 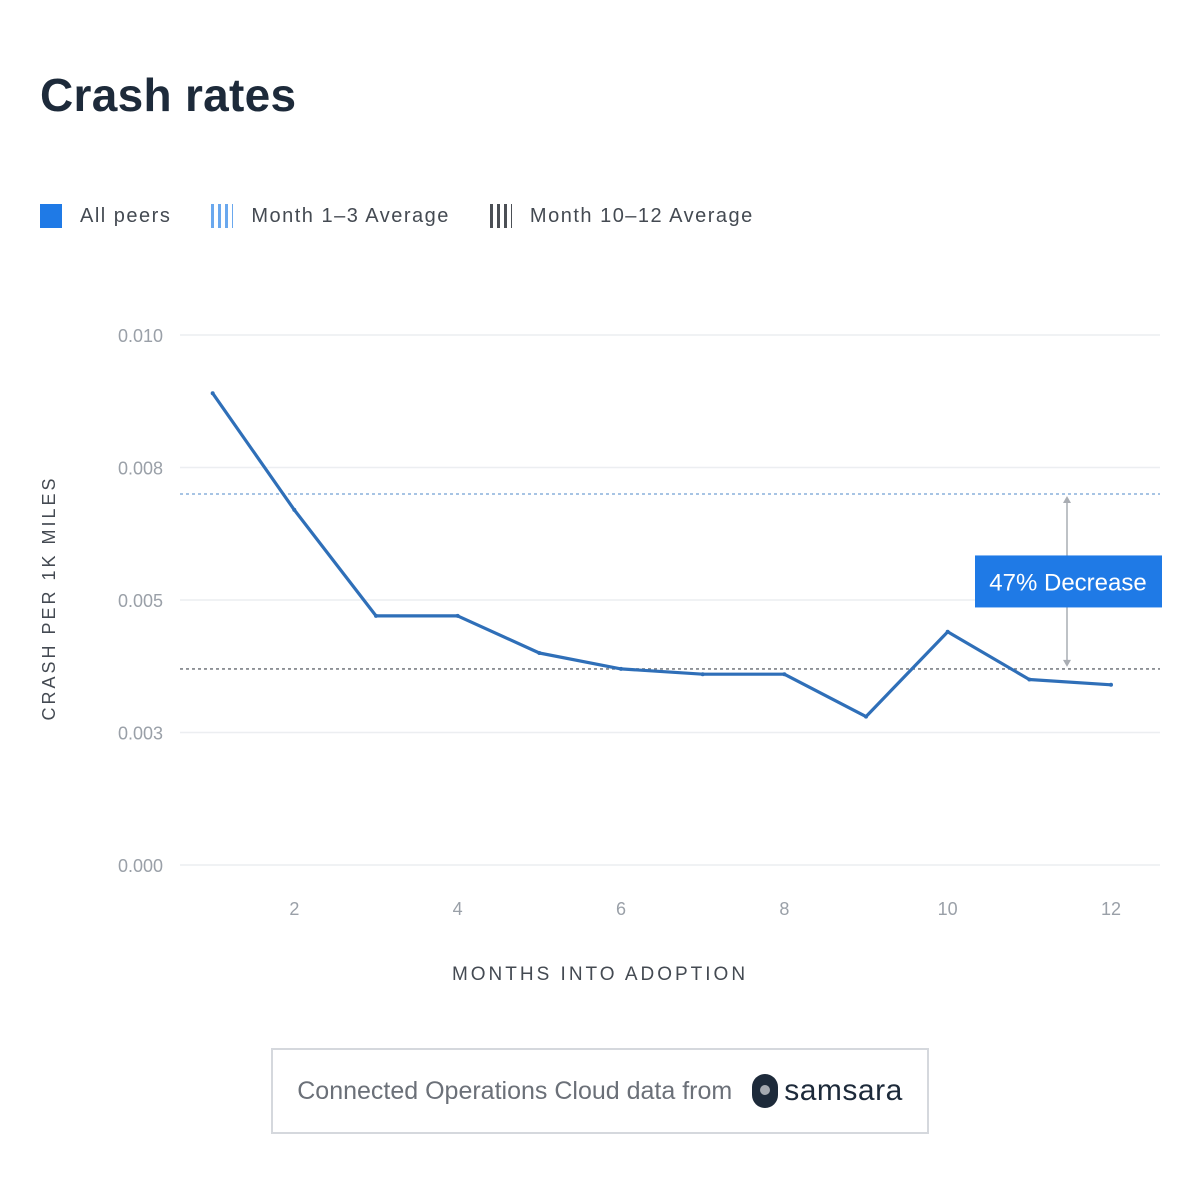 I want to click on legend-swatch-all-peers, so click(x=51, y=216).